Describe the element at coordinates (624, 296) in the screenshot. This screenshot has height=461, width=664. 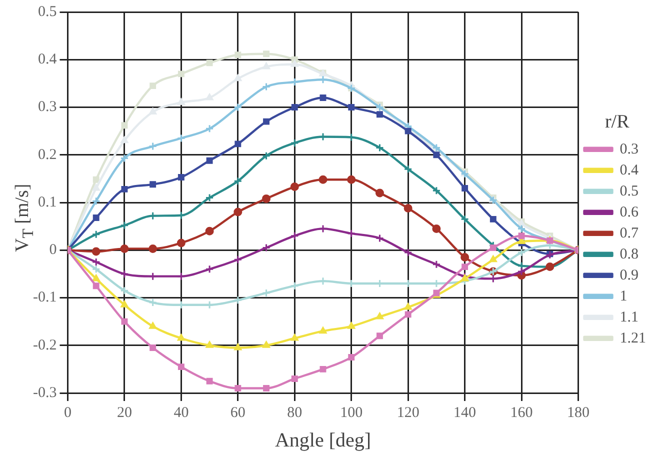
I see `legend-label: 1` at that location.